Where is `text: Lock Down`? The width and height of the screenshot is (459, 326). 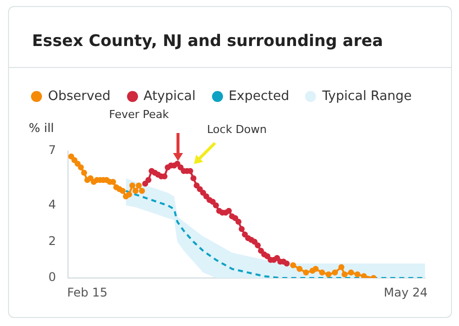 text: Lock Down is located at coordinates (237, 129).